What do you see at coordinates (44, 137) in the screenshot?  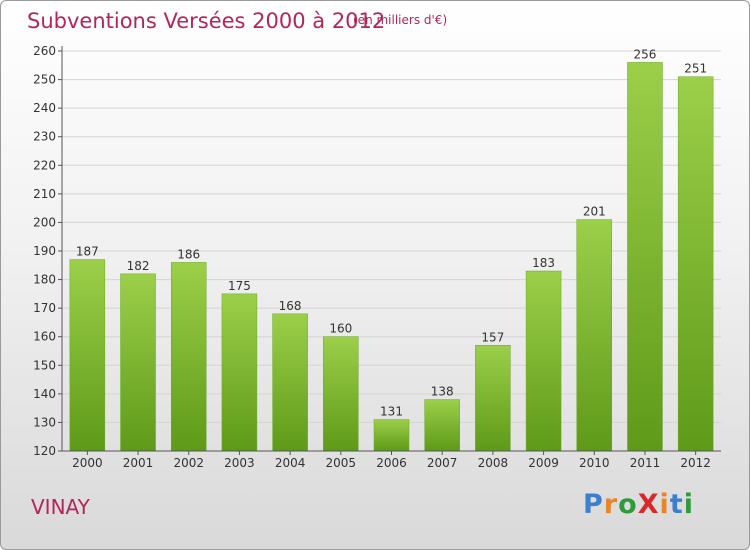 I see `y-tick-label: 230` at bounding box center [44, 137].